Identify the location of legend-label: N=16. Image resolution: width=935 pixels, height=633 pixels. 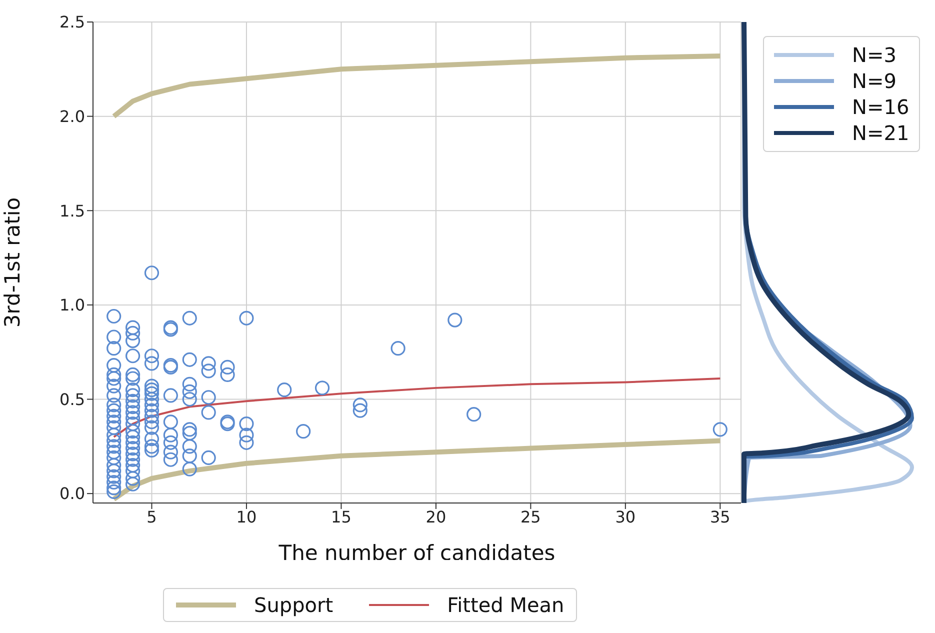
(881, 107).